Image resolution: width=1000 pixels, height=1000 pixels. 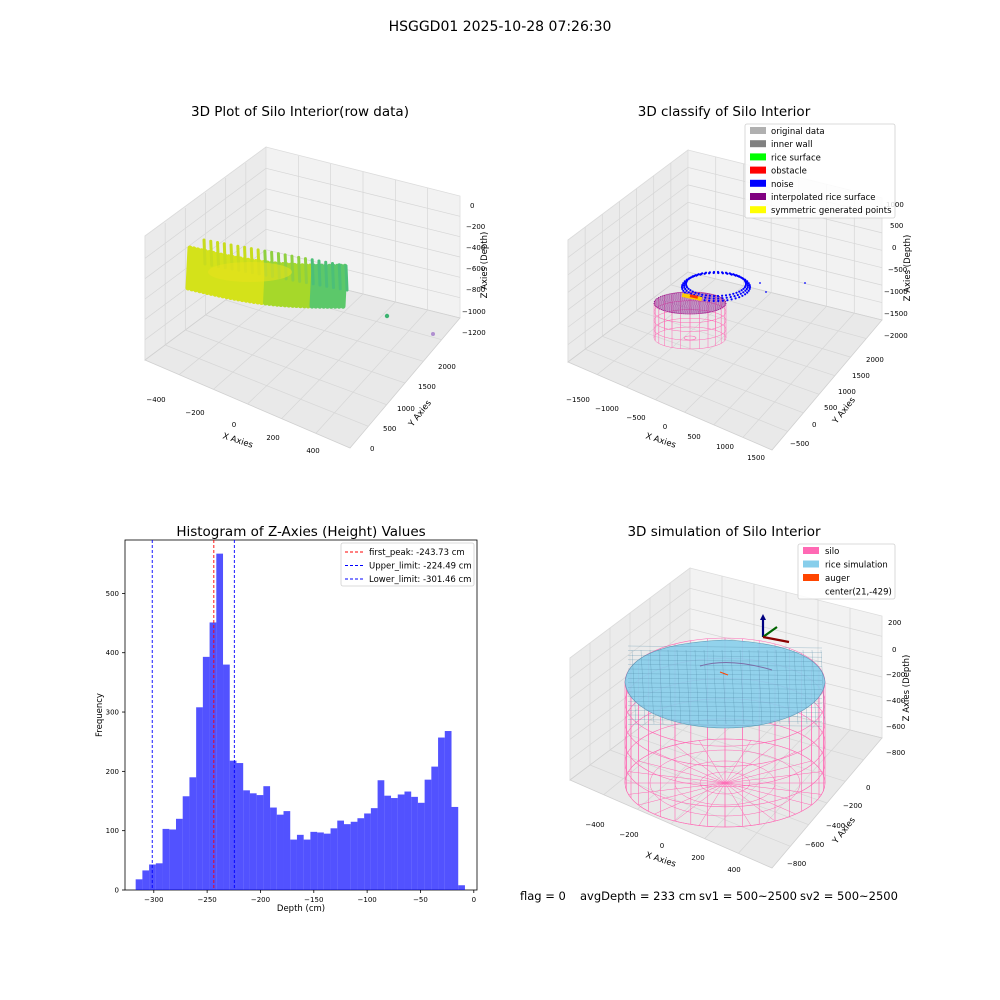 I want to click on simulation-rice-surface, so click(x=725, y=684).